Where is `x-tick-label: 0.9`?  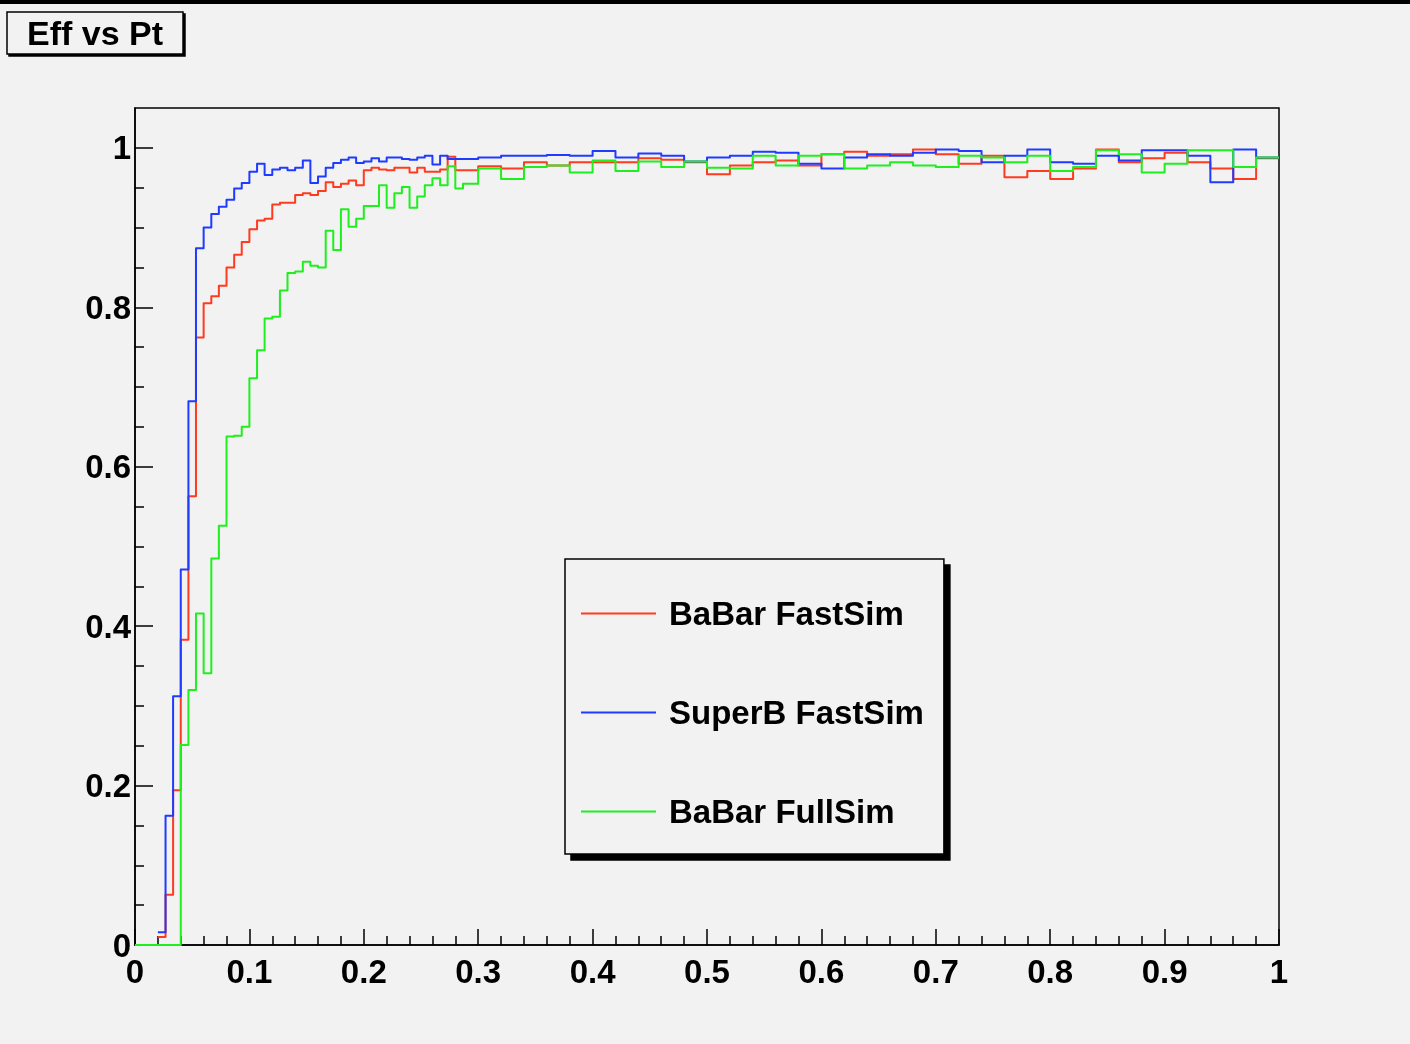 x-tick-label: 0.9 is located at coordinates (1164, 971).